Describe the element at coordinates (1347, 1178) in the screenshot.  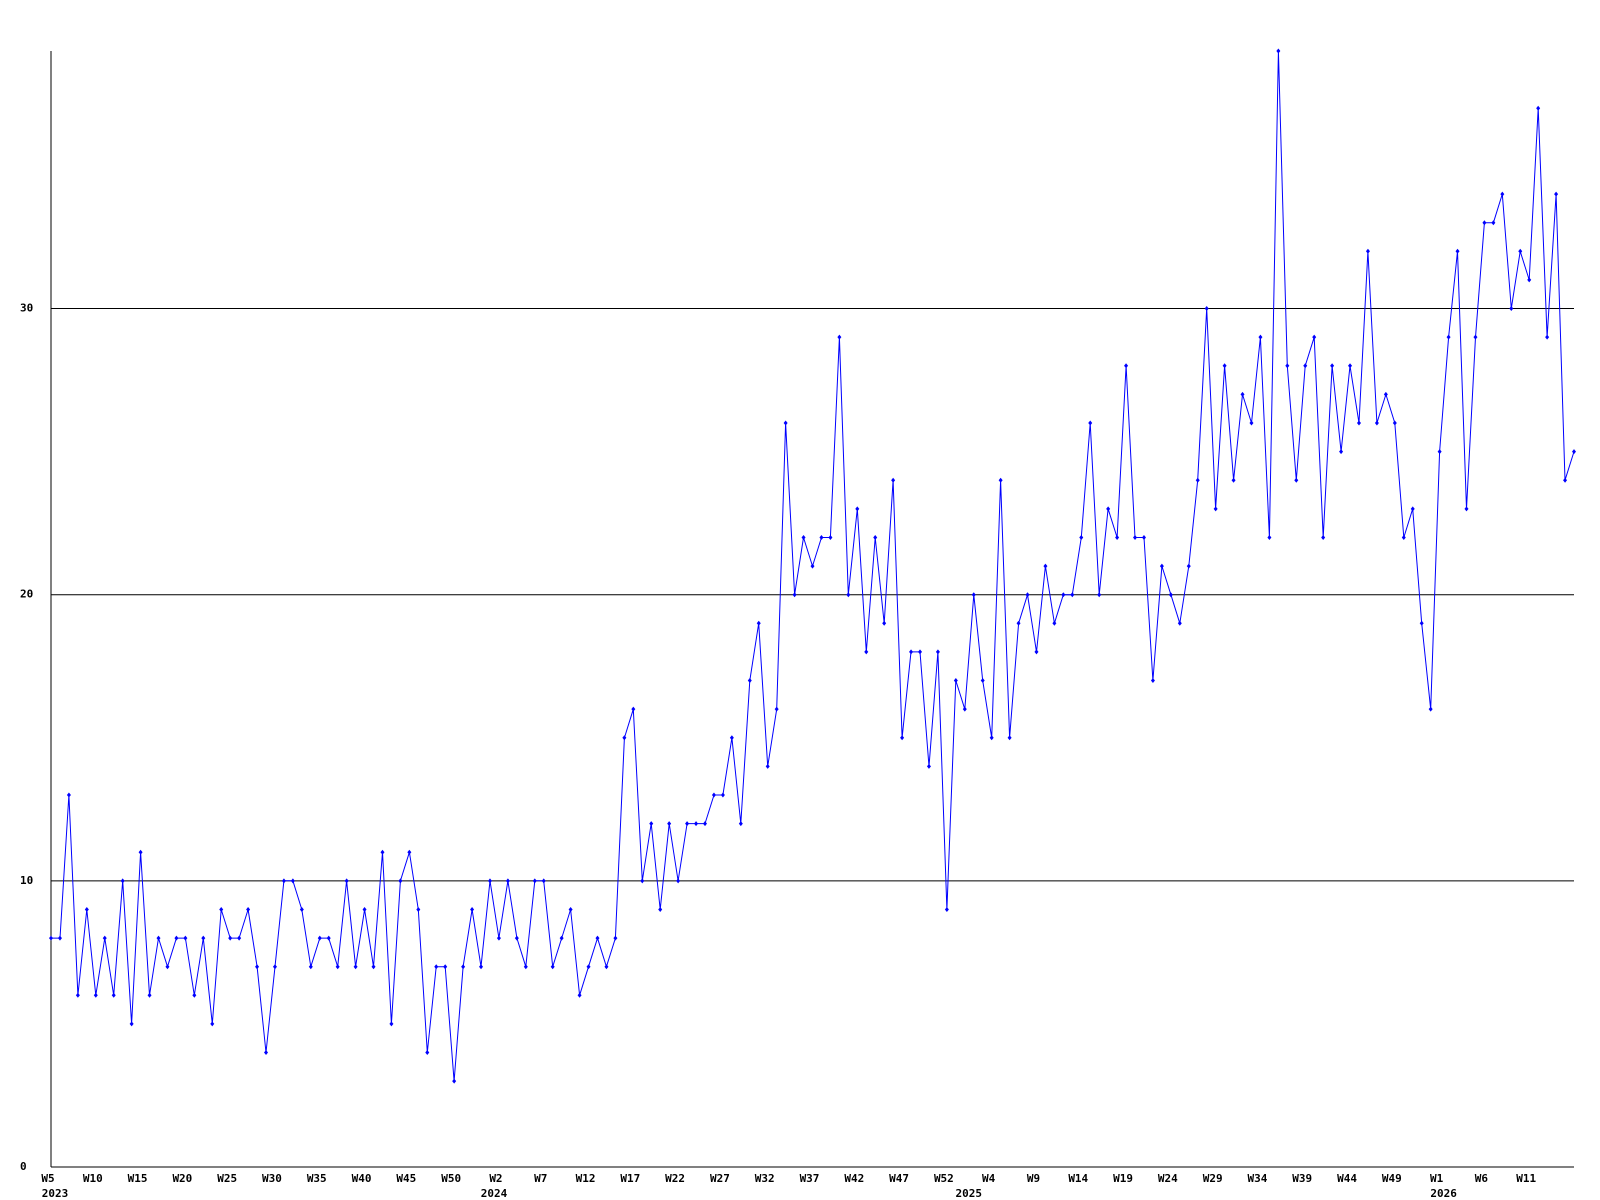
I see `x-tick-label: W44` at that location.